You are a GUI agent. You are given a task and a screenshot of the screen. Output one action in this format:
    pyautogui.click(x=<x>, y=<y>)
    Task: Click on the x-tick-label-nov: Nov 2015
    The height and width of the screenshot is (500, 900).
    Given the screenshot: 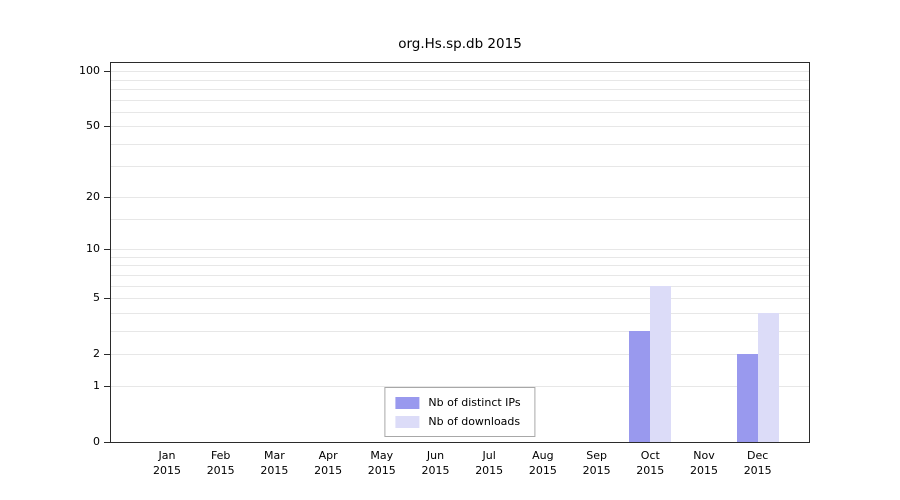 What is the action you would take?
    pyautogui.click(x=704, y=463)
    